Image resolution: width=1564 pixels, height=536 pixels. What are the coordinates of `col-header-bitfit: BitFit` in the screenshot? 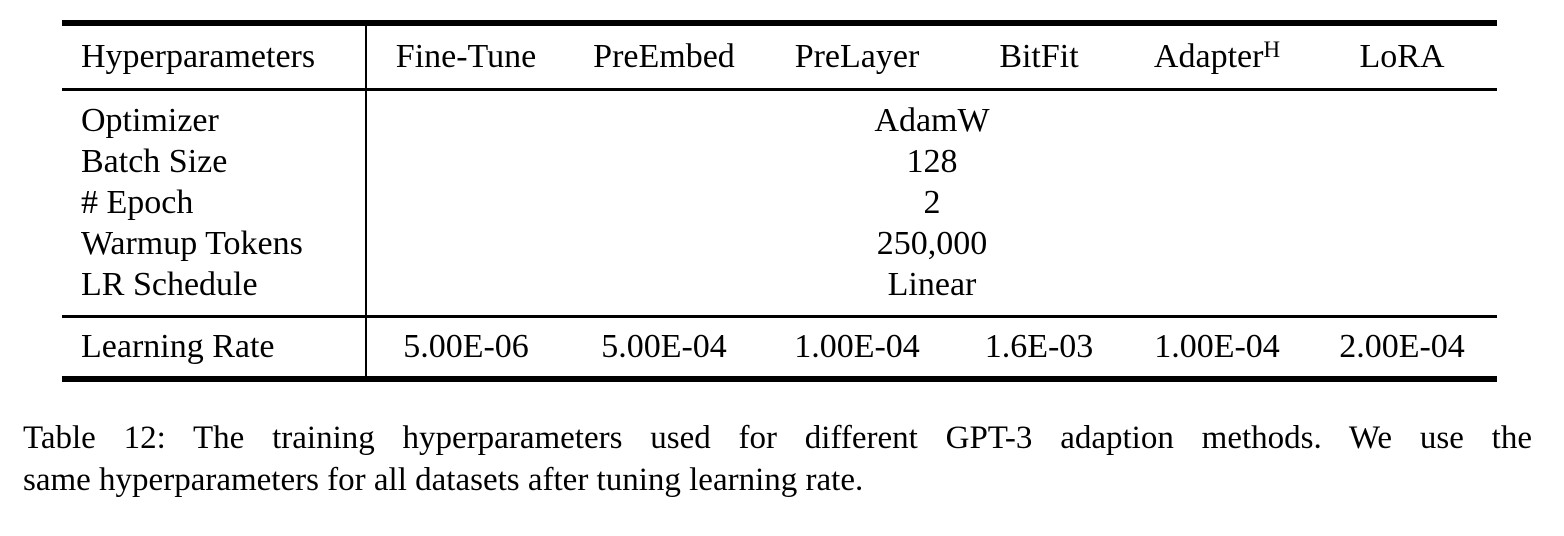 It's located at (1039, 56).